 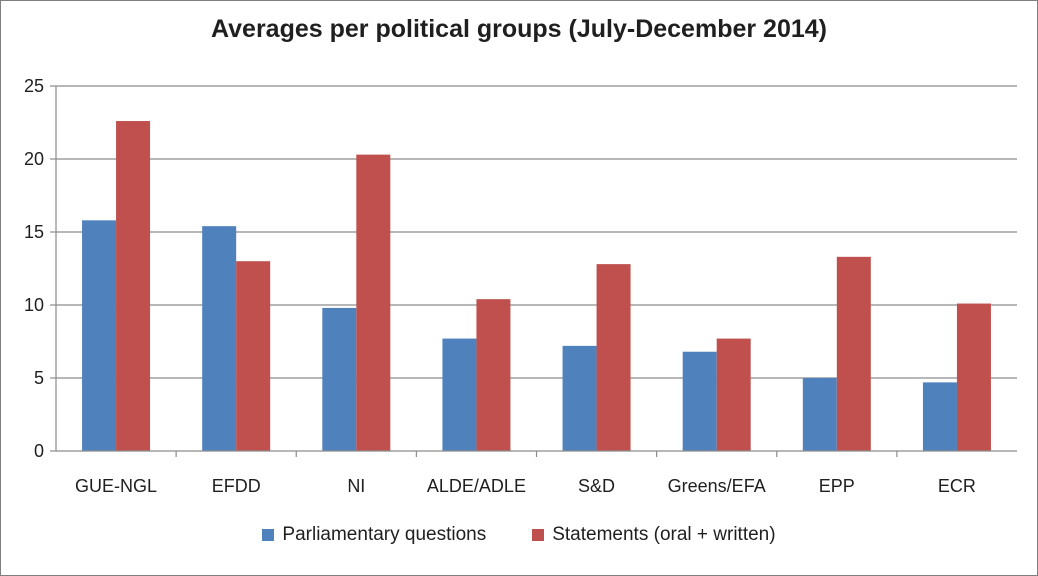 I want to click on x-tick-label: S&D, so click(x=596, y=486).